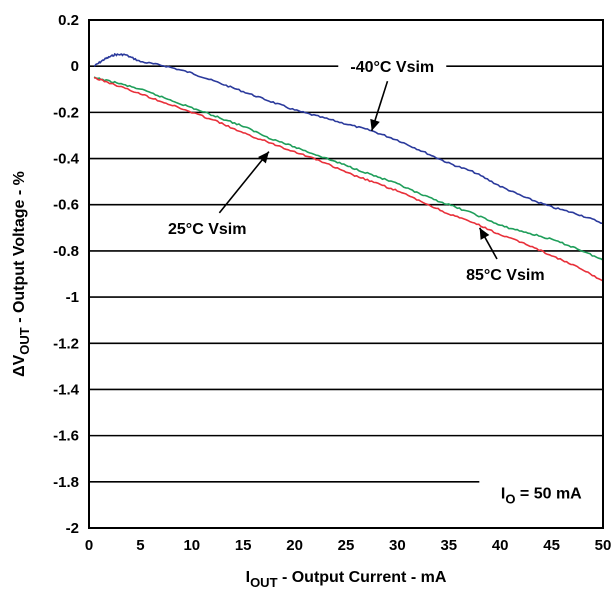  What do you see at coordinates (24, 341) in the screenshot?
I see `y-axis-title-sub: OUT` at bounding box center [24, 341].